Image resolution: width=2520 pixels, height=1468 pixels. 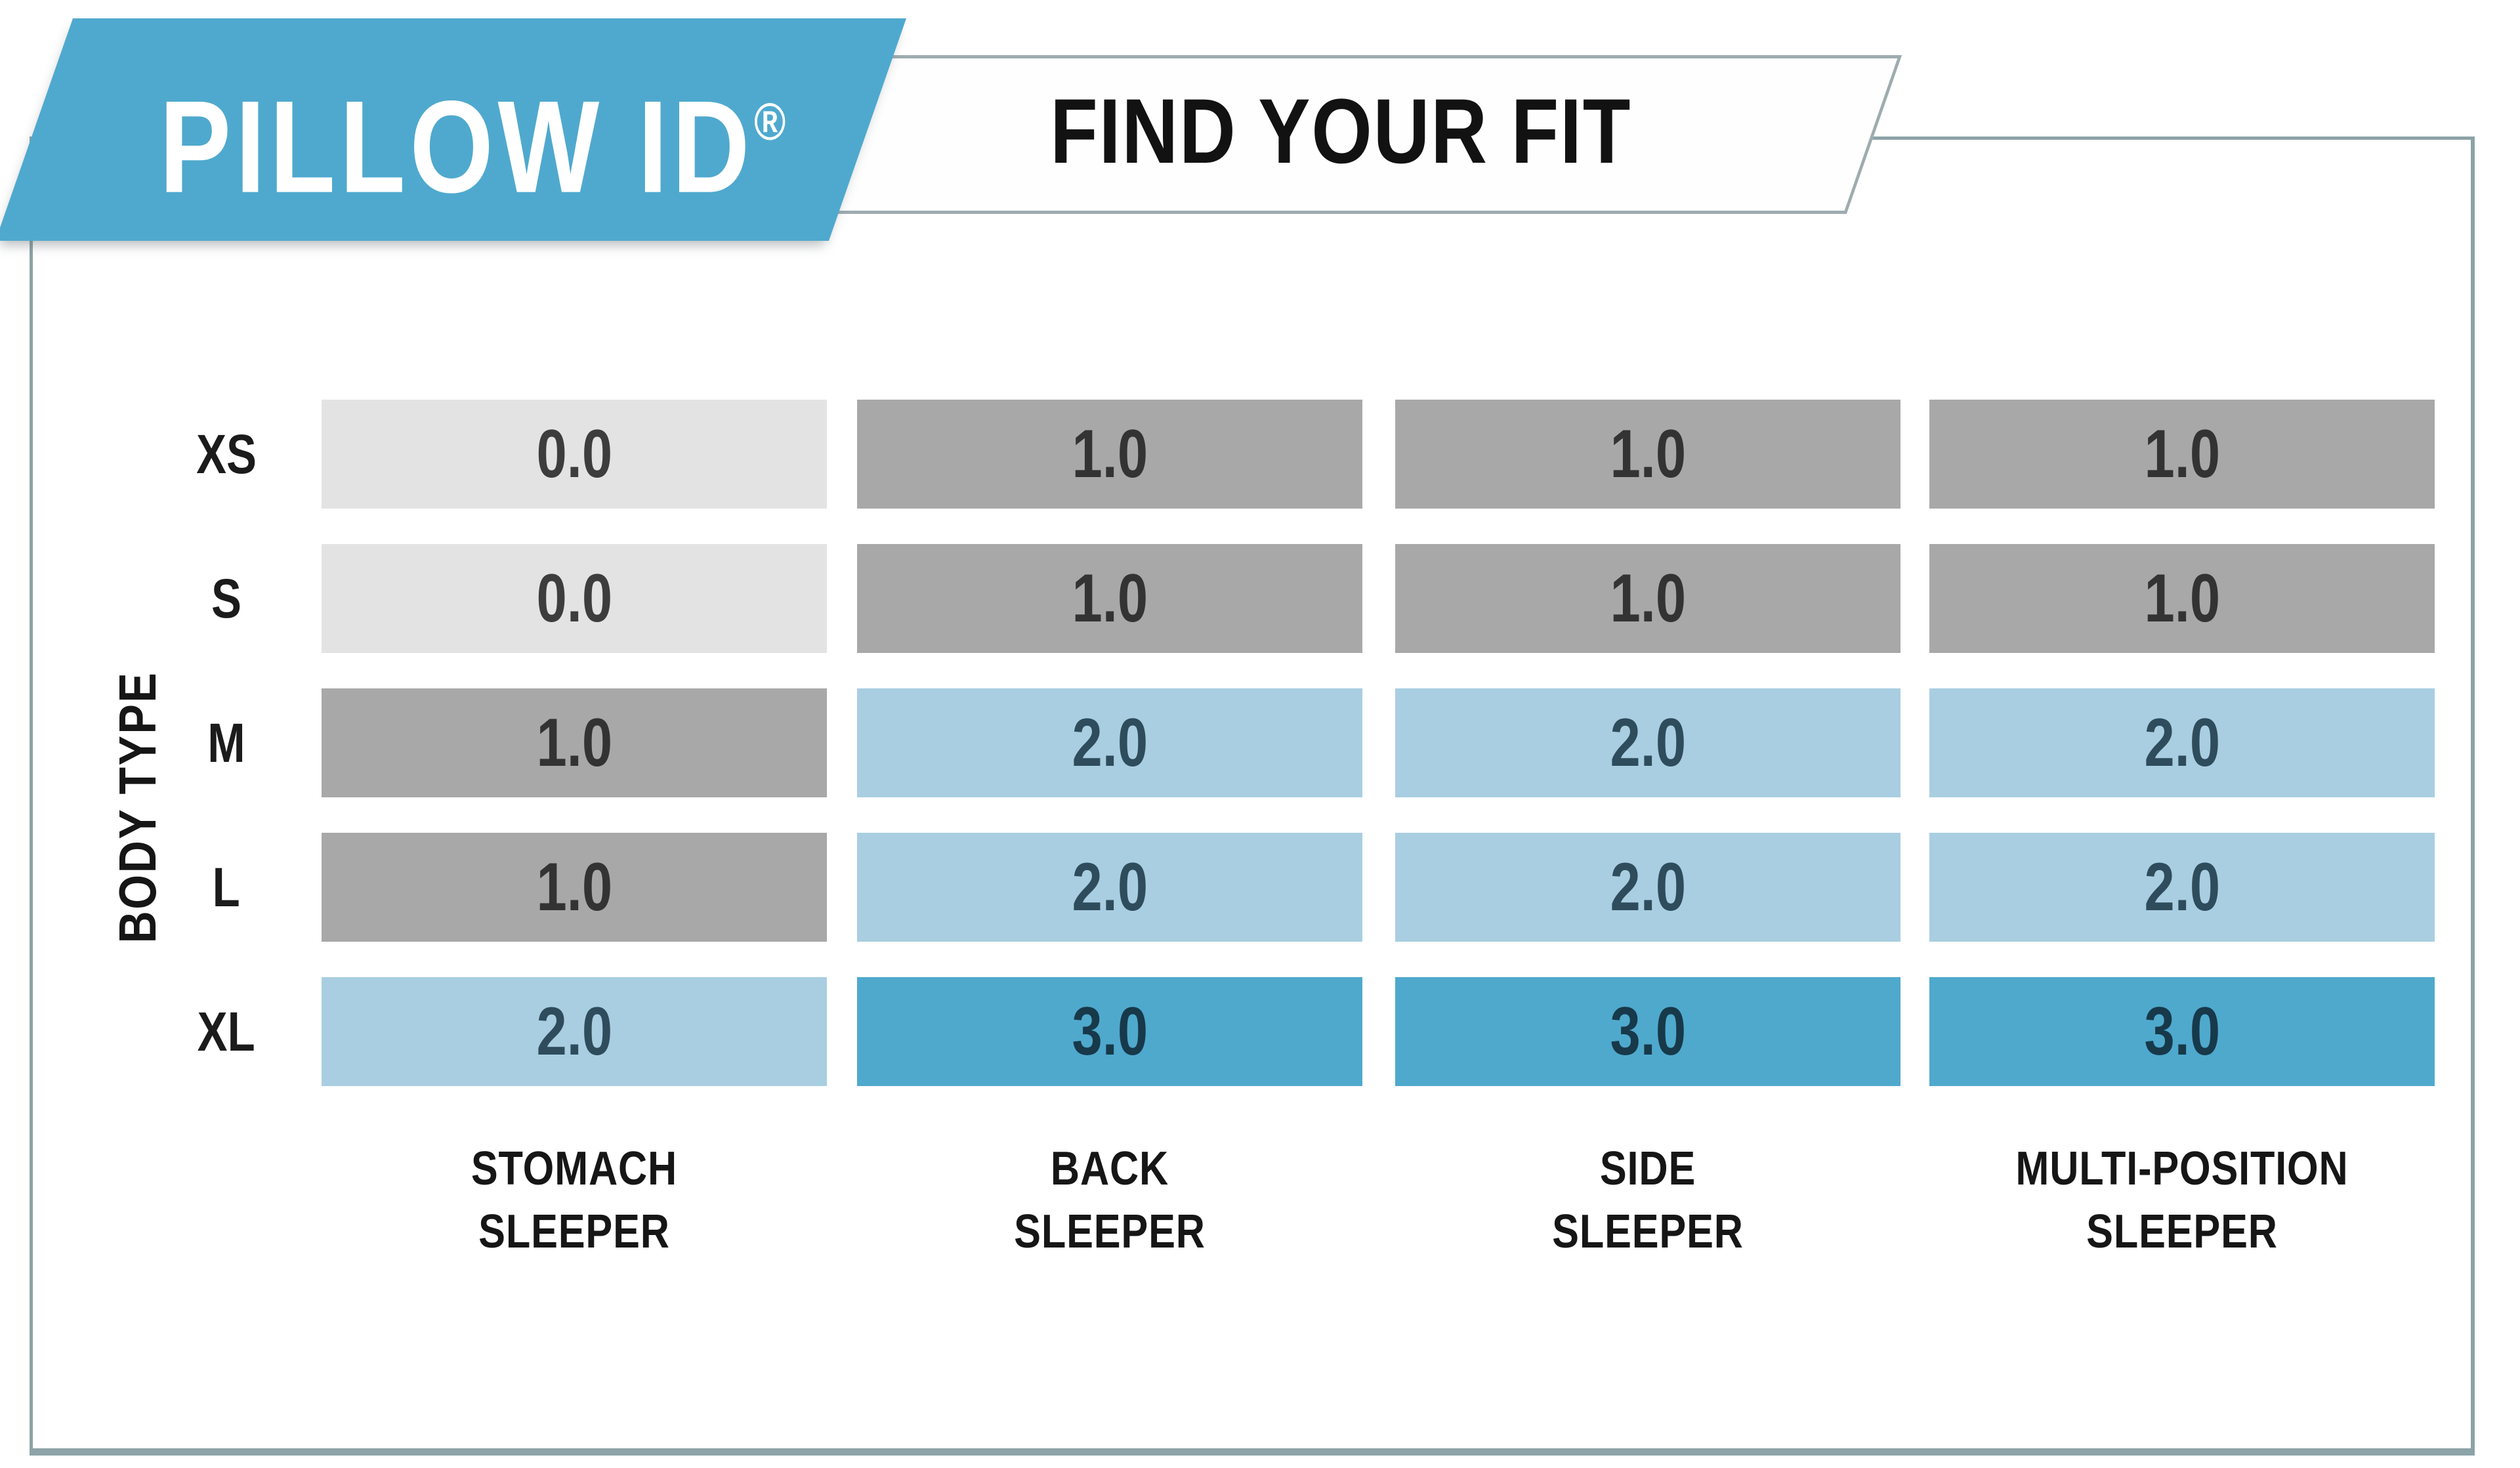 What do you see at coordinates (1110, 1200) in the screenshot?
I see `column-label-back-sleeper: BACK SLEEPER` at bounding box center [1110, 1200].